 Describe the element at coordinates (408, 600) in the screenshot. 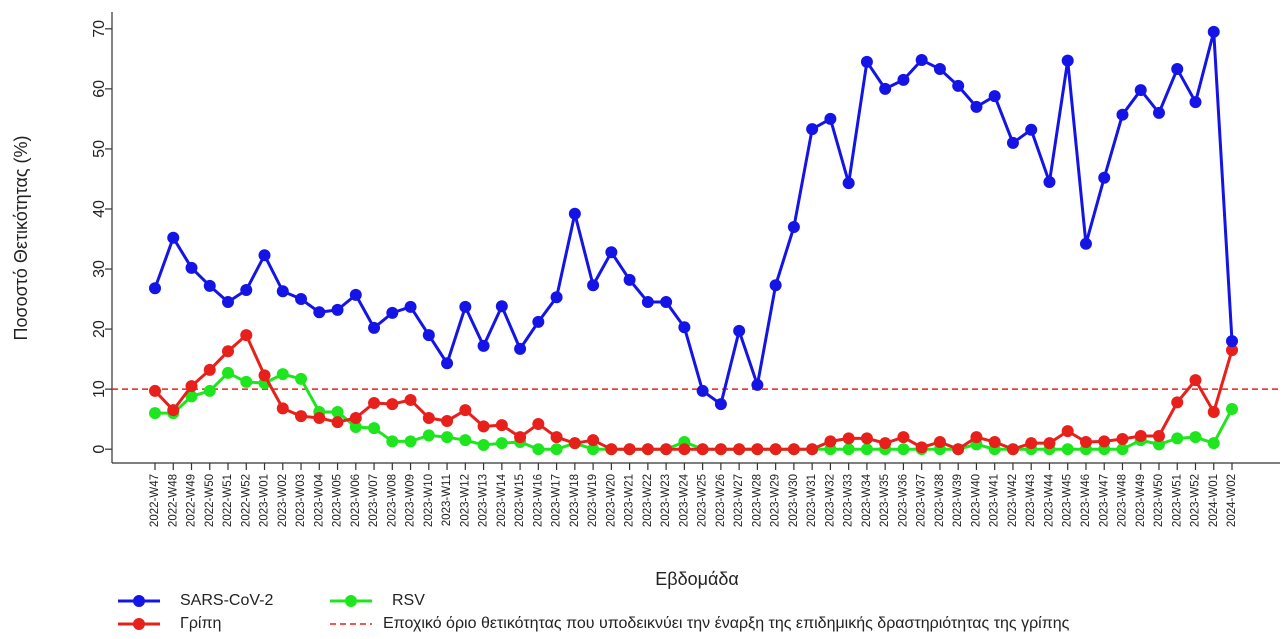

I see `legend-label: RSV` at that location.